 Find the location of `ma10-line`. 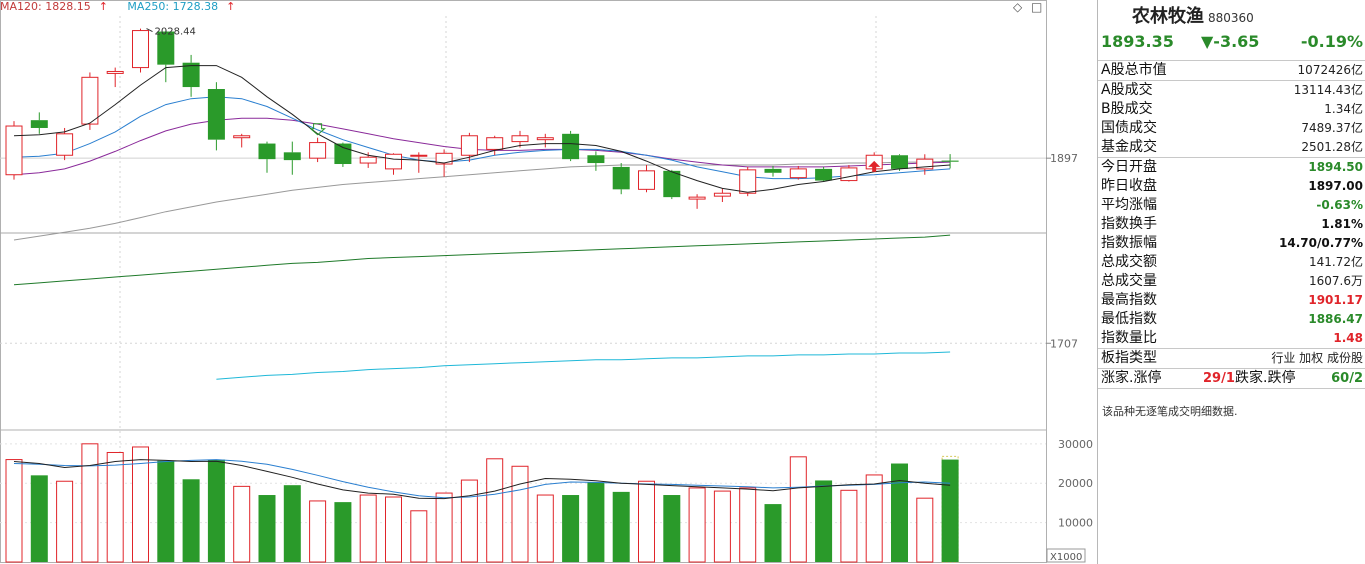

ma10-line is located at coordinates (482, 138).